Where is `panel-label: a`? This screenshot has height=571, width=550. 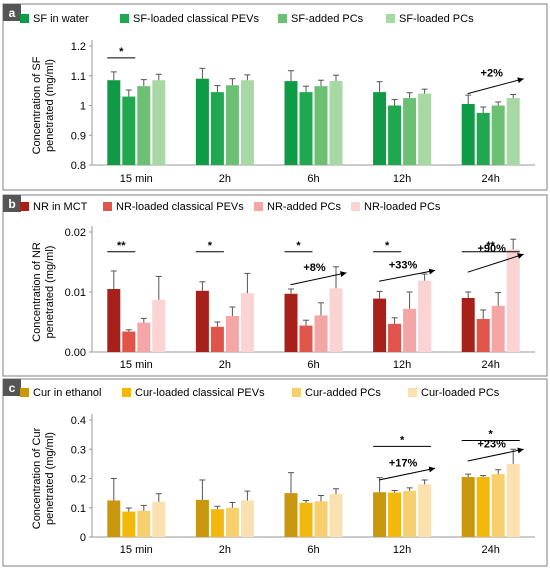
panel-label: a is located at coordinates (12, 13).